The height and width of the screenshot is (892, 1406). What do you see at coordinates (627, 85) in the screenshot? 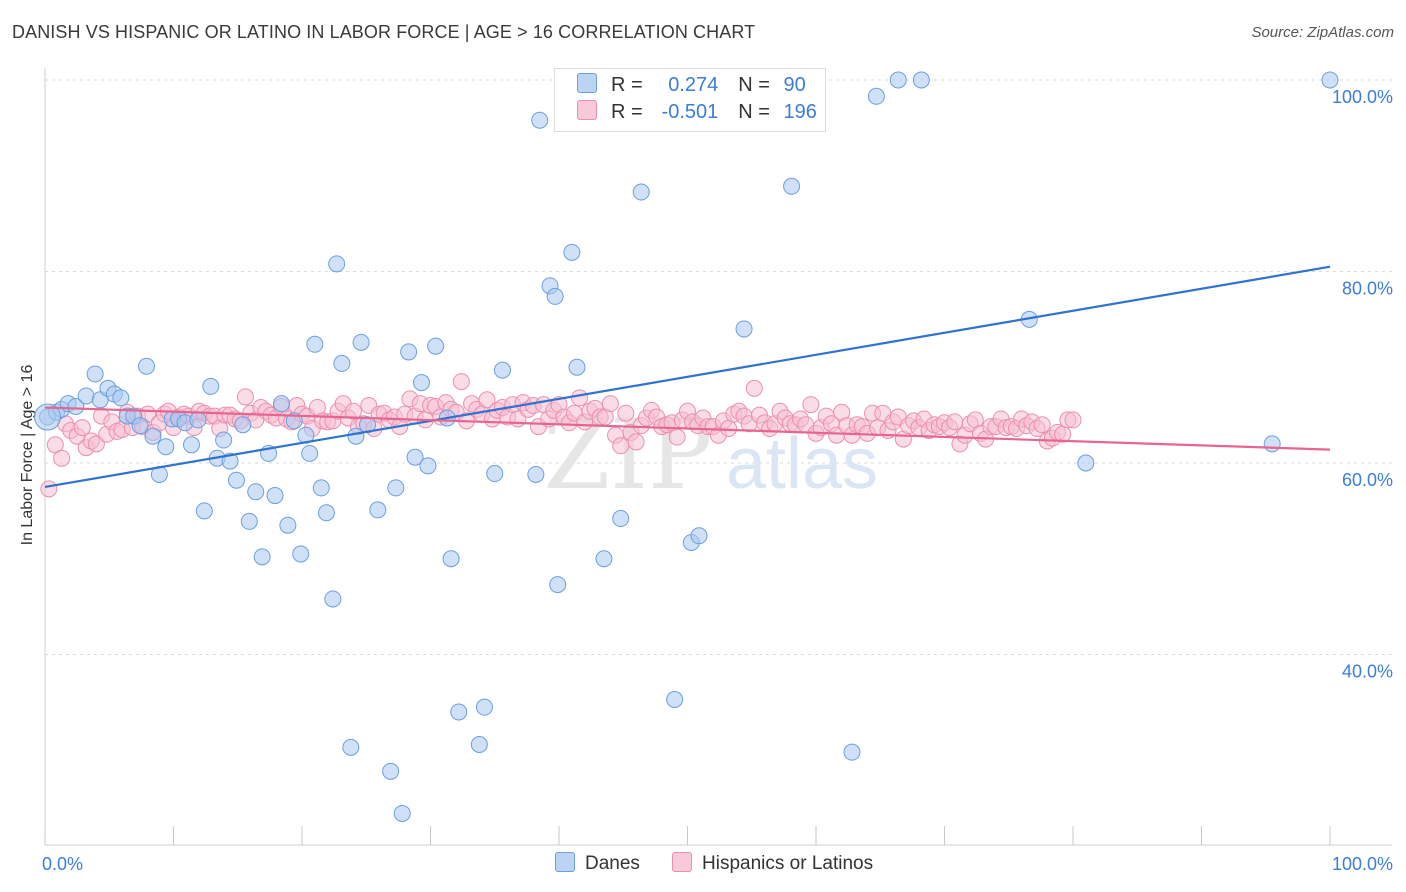
I see `legend-r-label: R =` at bounding box center [627, 85].